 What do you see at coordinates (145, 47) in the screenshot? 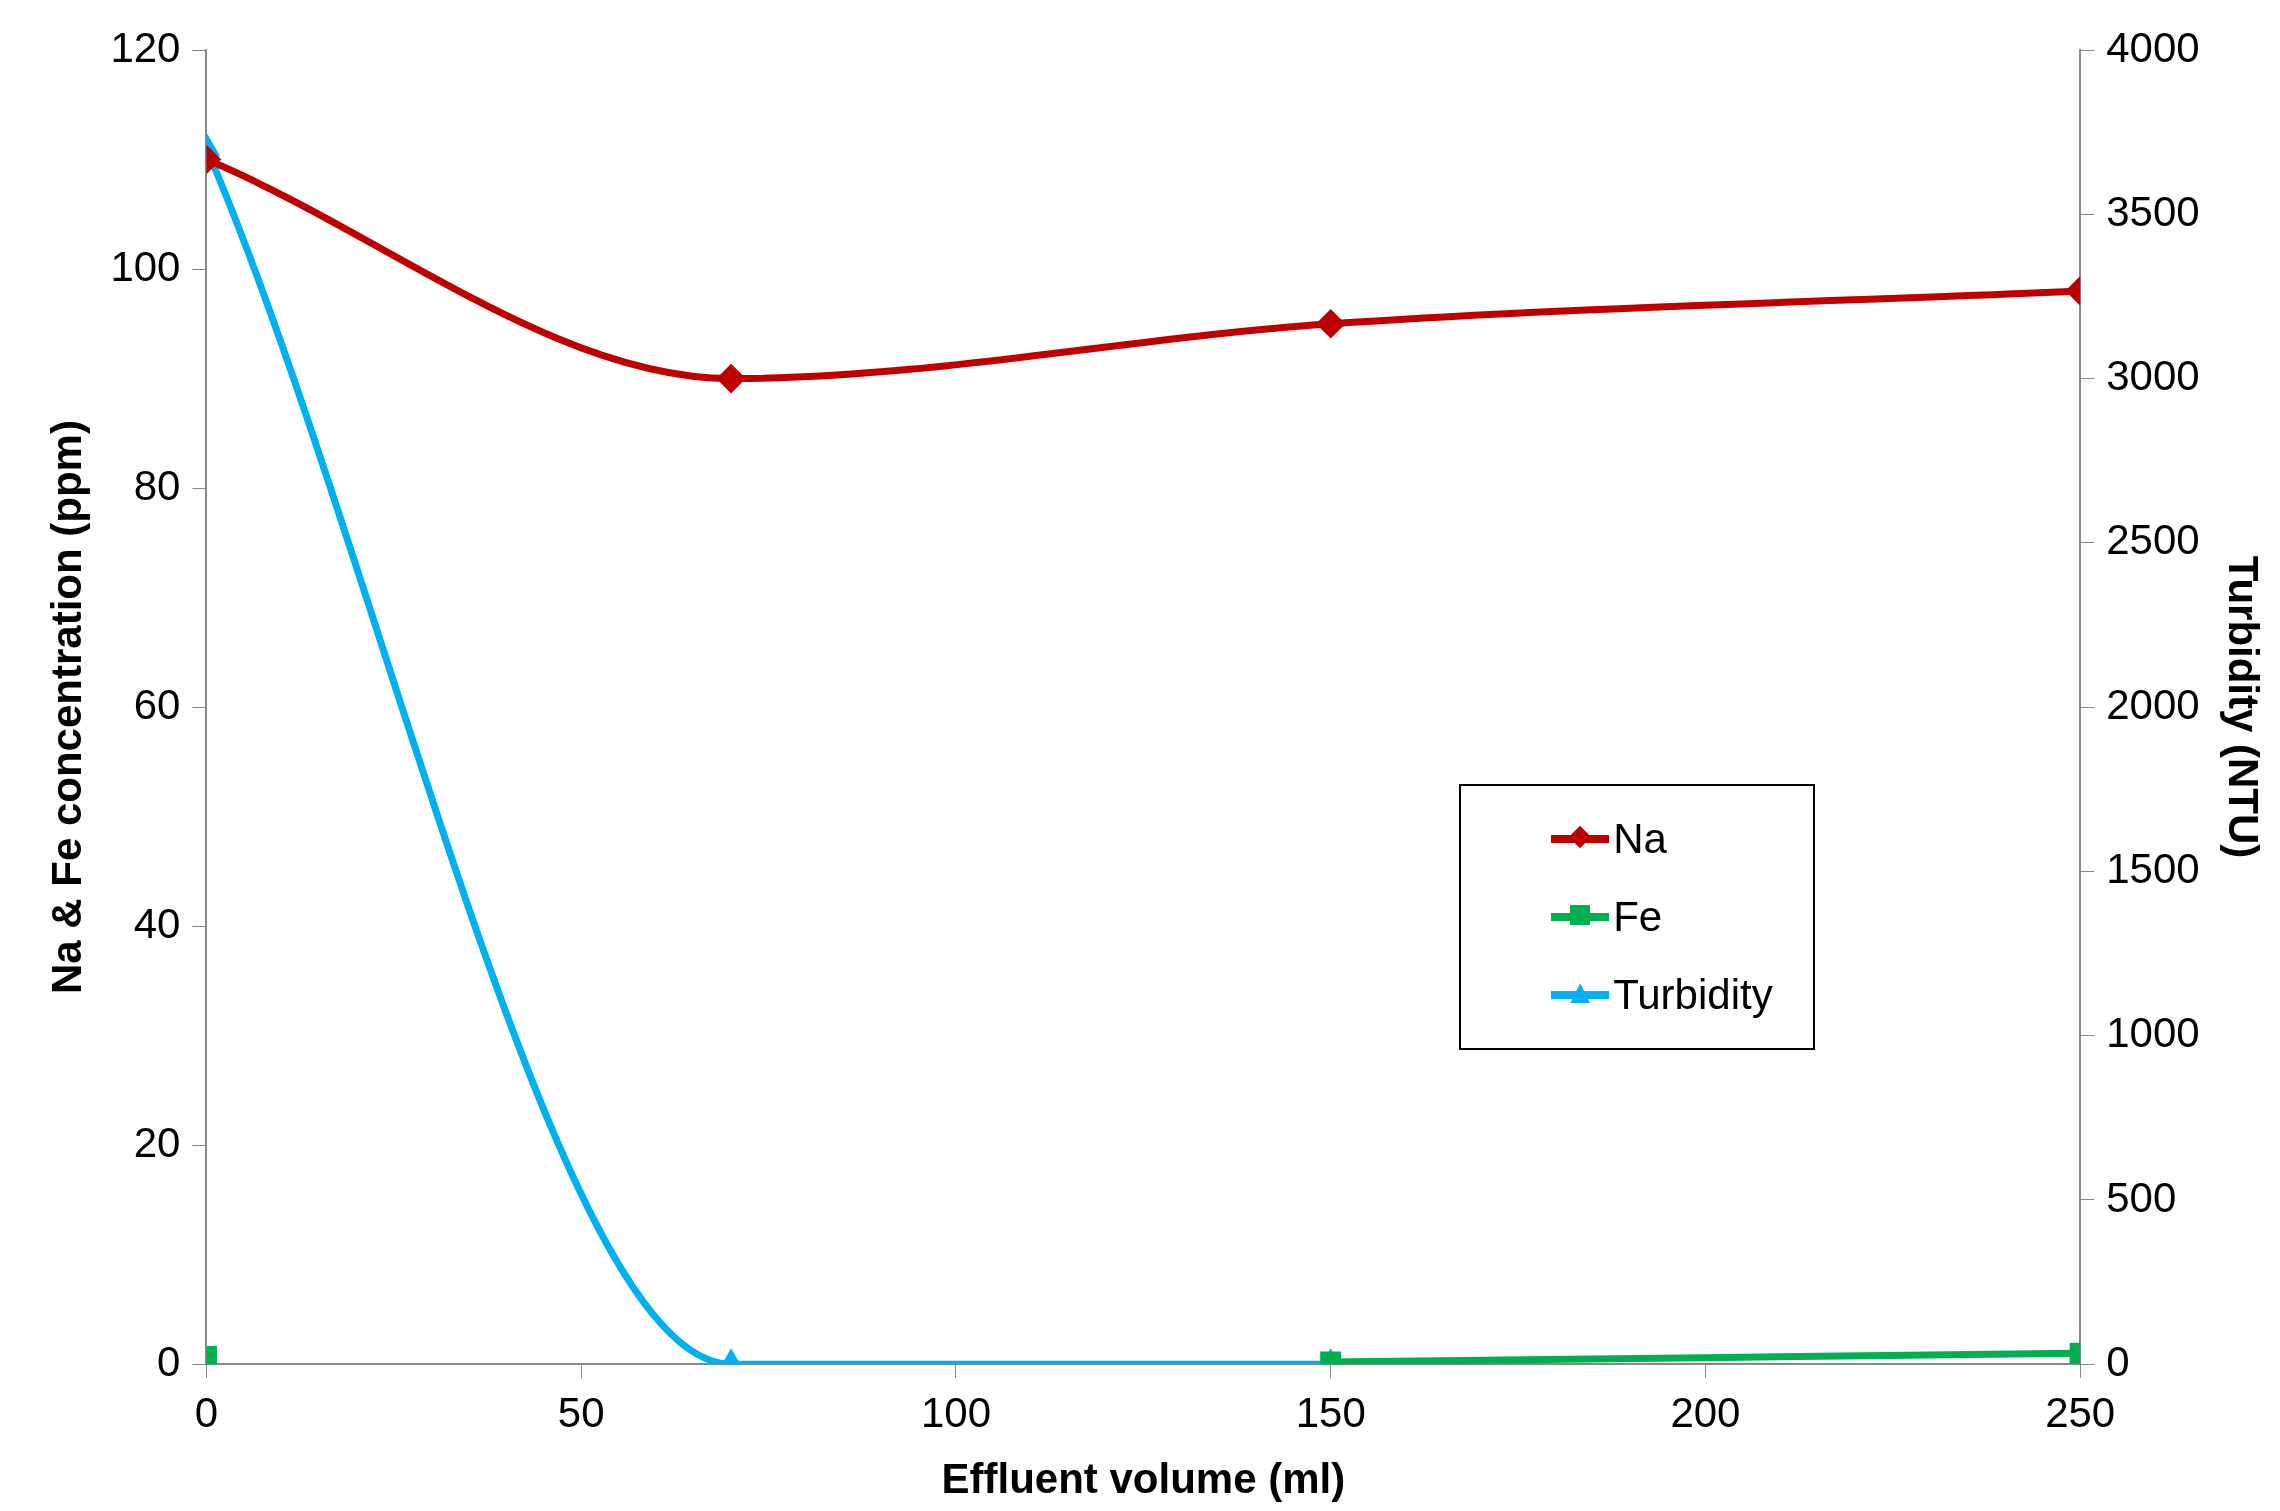
I see `y-tick-label: 120` at bounding box center [145, 47].